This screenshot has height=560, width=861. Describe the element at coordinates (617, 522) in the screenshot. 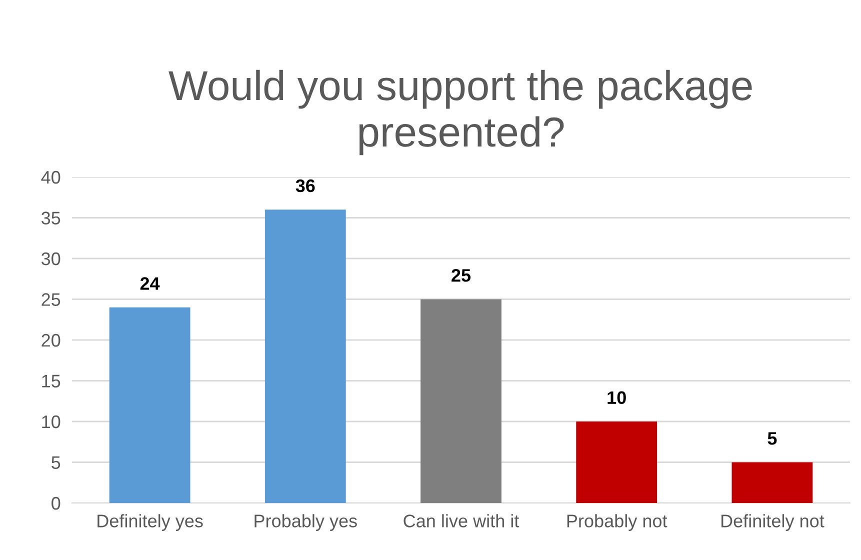

I see `x-tick-label: Probably not` at that location.